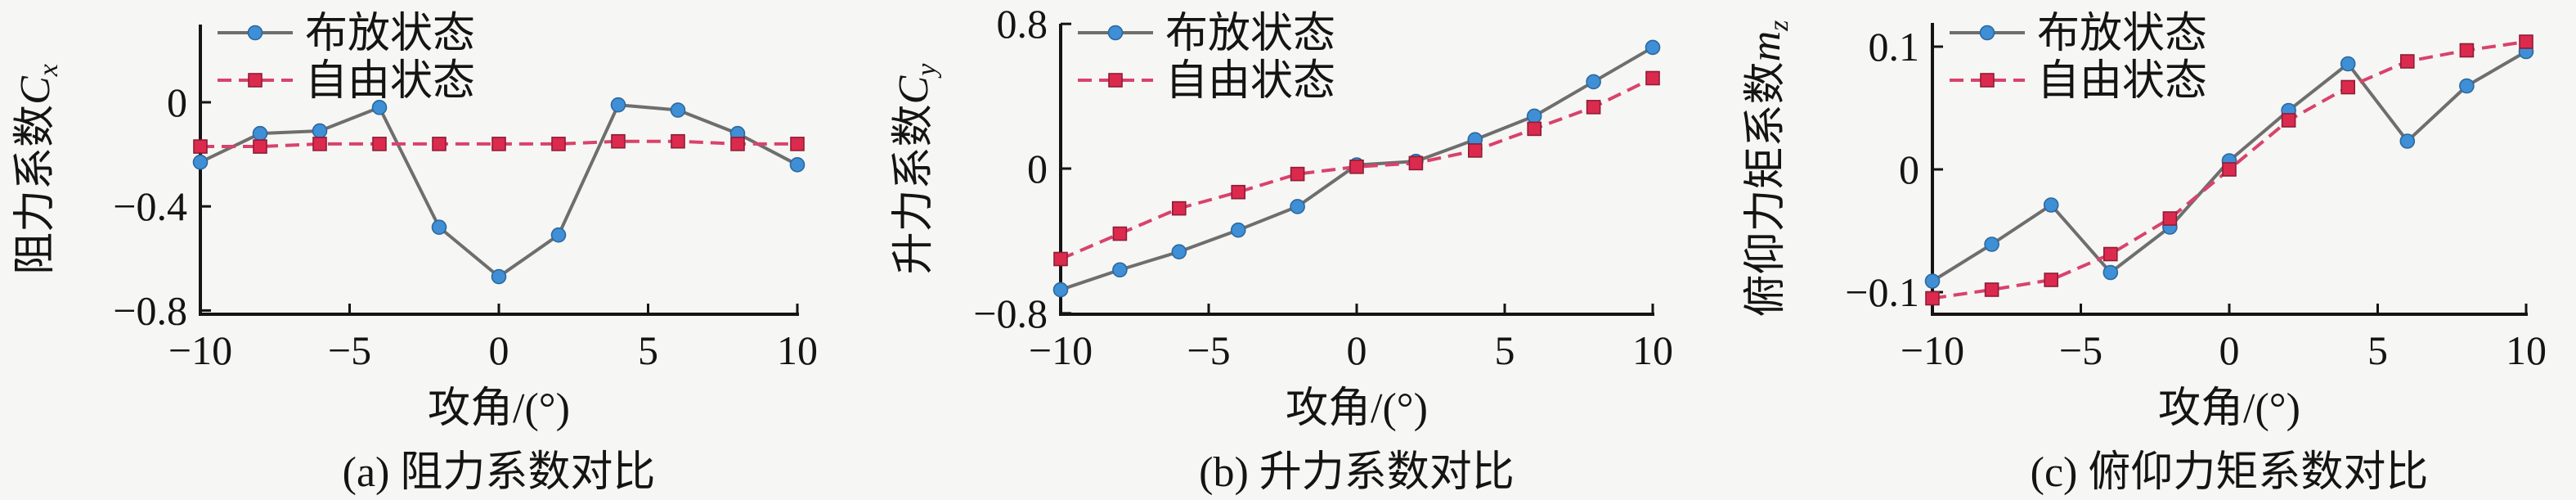 The height and width of the screenshot is (500, 2576). What do you see at coordinates (1357, 472) in the screenshot?
I see `panel-caption: (b) 升力系数对比` at bounding box center [1357, 472].